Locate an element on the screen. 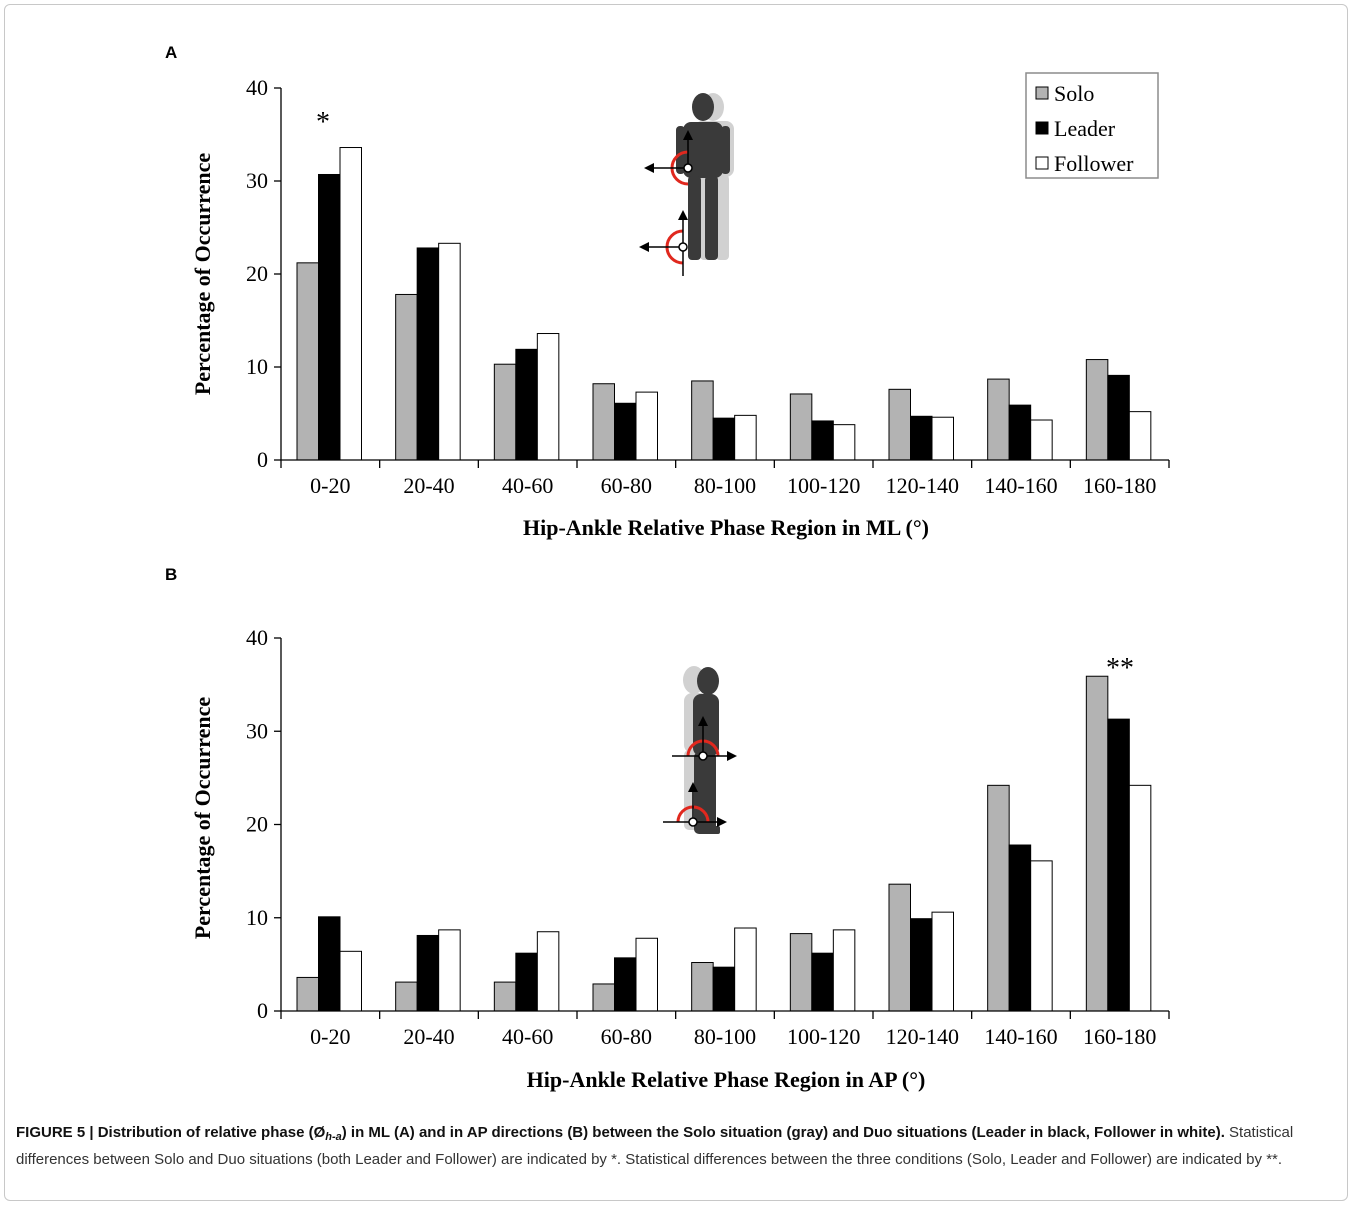 This screenshot has width=1355, height=1209. caption-subscript: h-a is located at coordinates (333, 1137).